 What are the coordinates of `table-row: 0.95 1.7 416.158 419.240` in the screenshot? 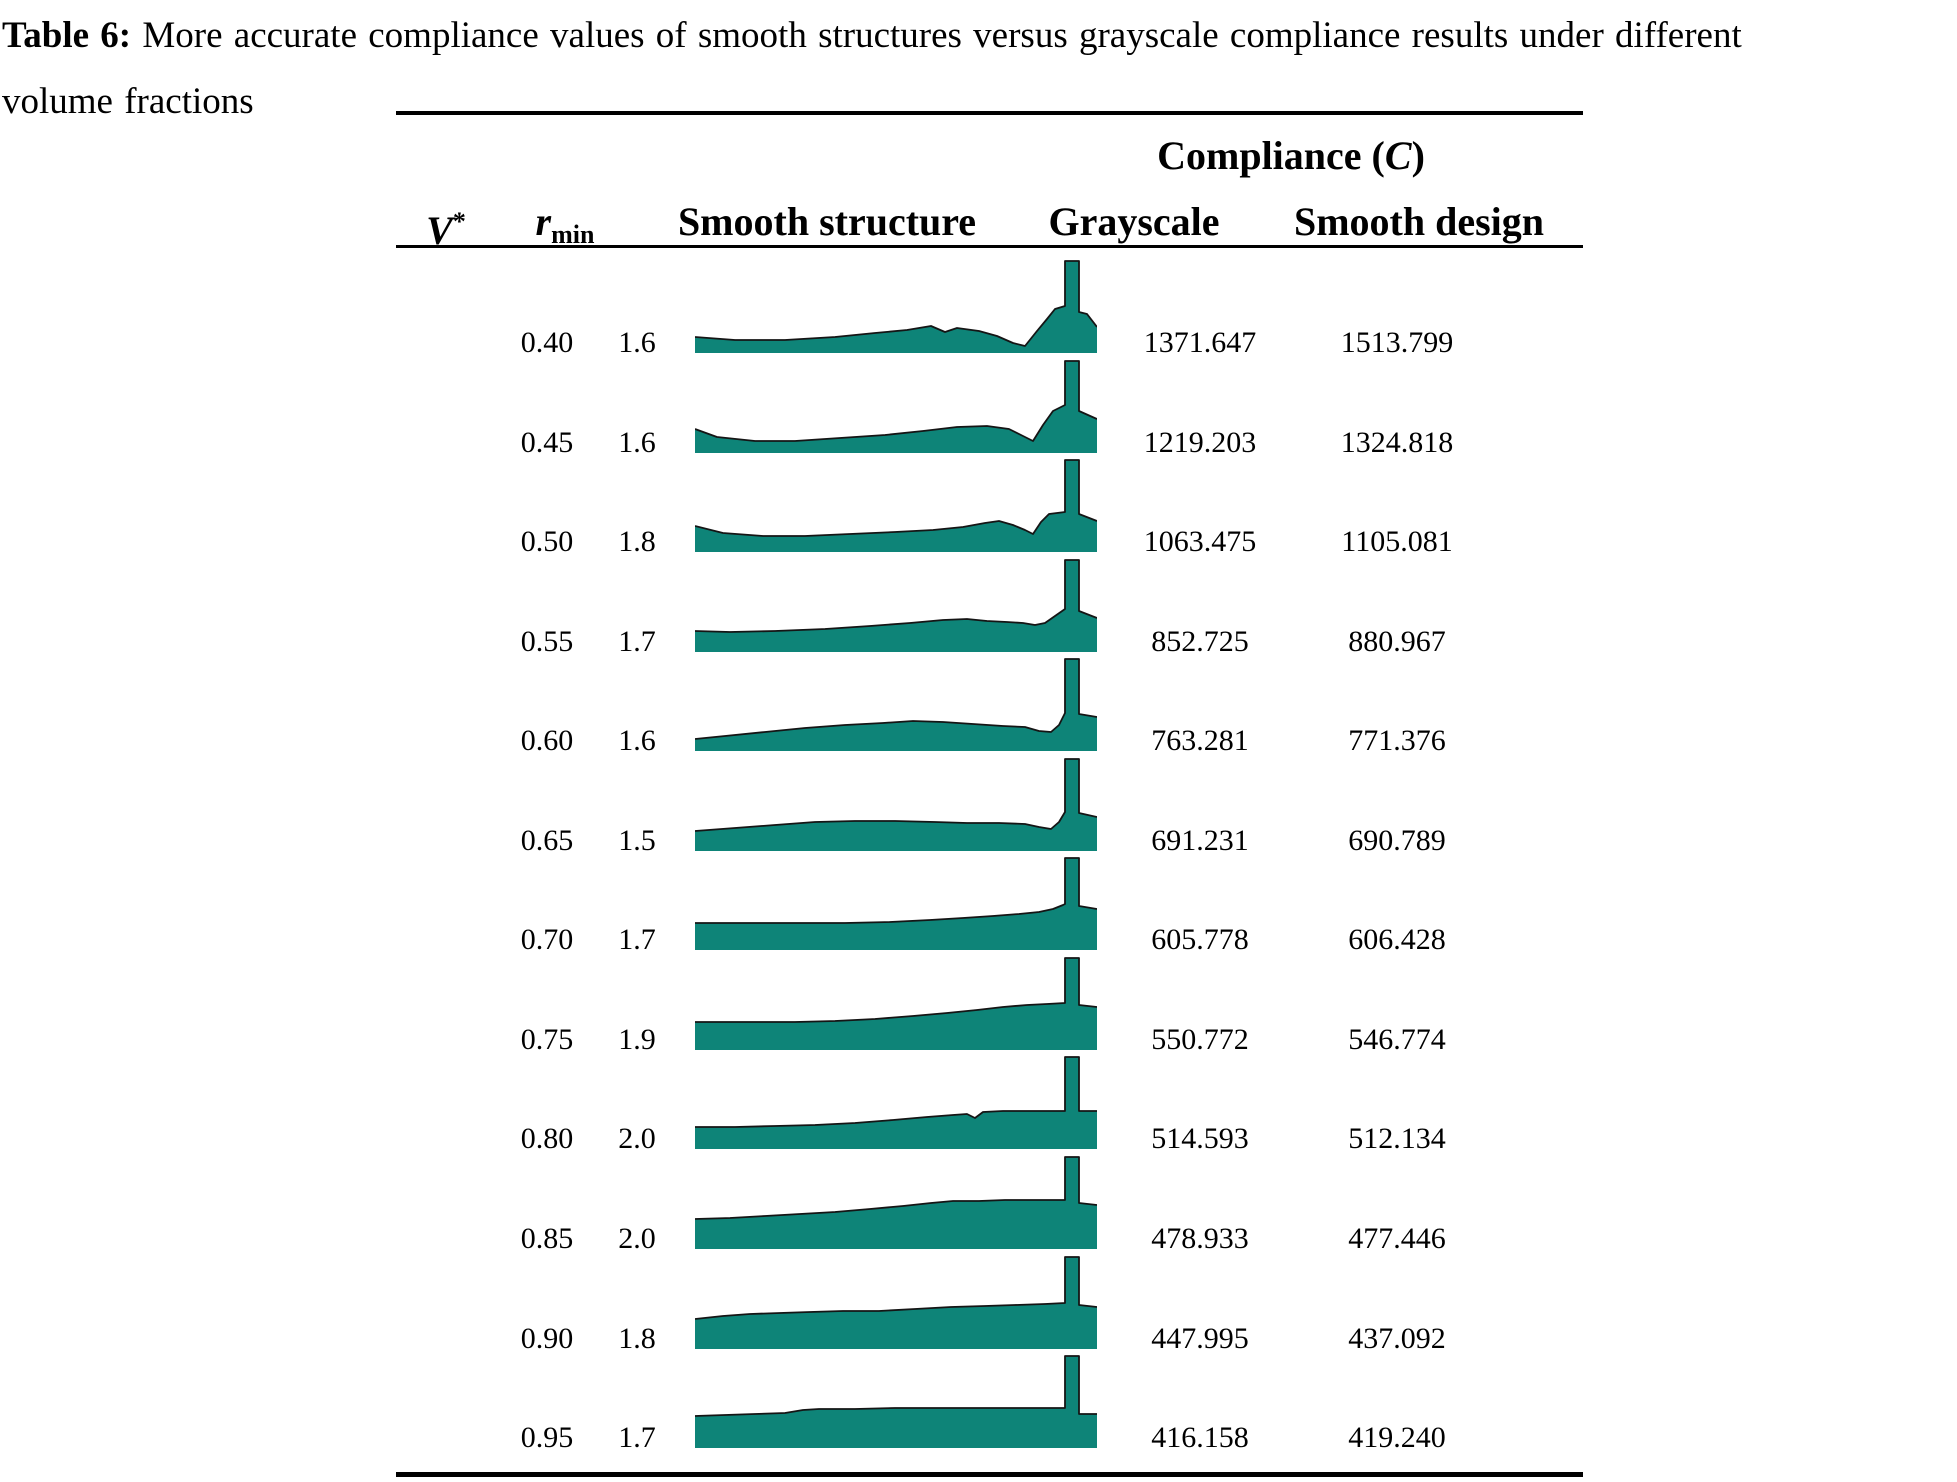 It's located at (978, 1400).